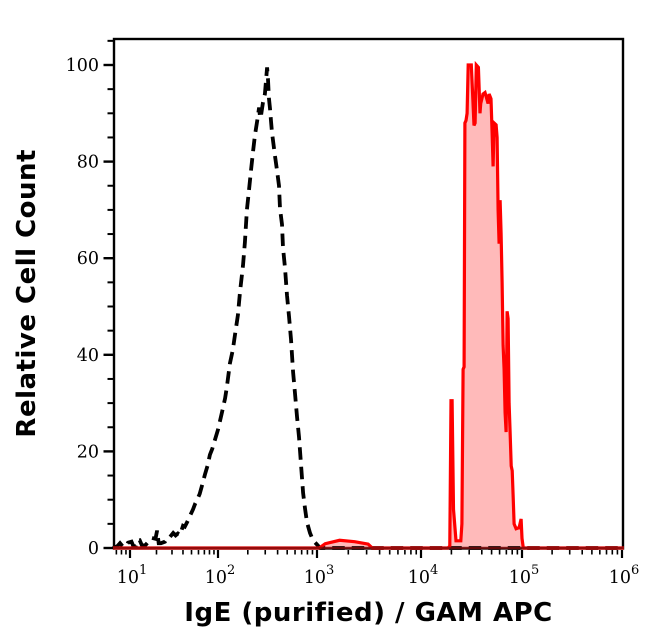  Describe the element at coordinates (368, 613) in the screenshot. I see `x-axis-title: IgE (purified) / GAM APC` at that location.